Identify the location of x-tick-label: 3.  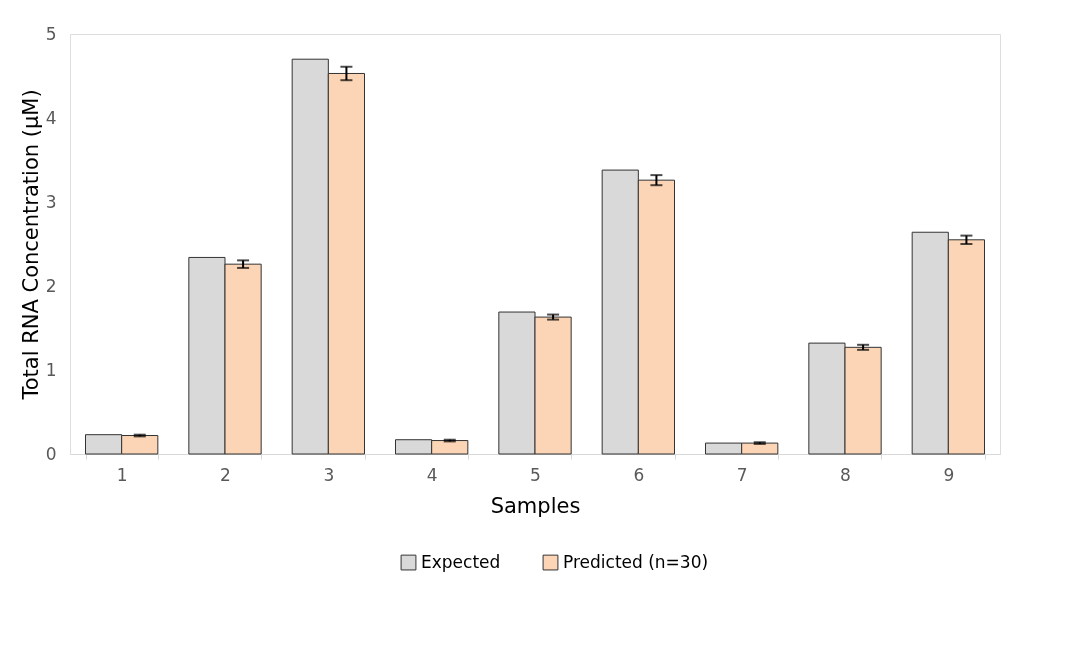
(329, 474).